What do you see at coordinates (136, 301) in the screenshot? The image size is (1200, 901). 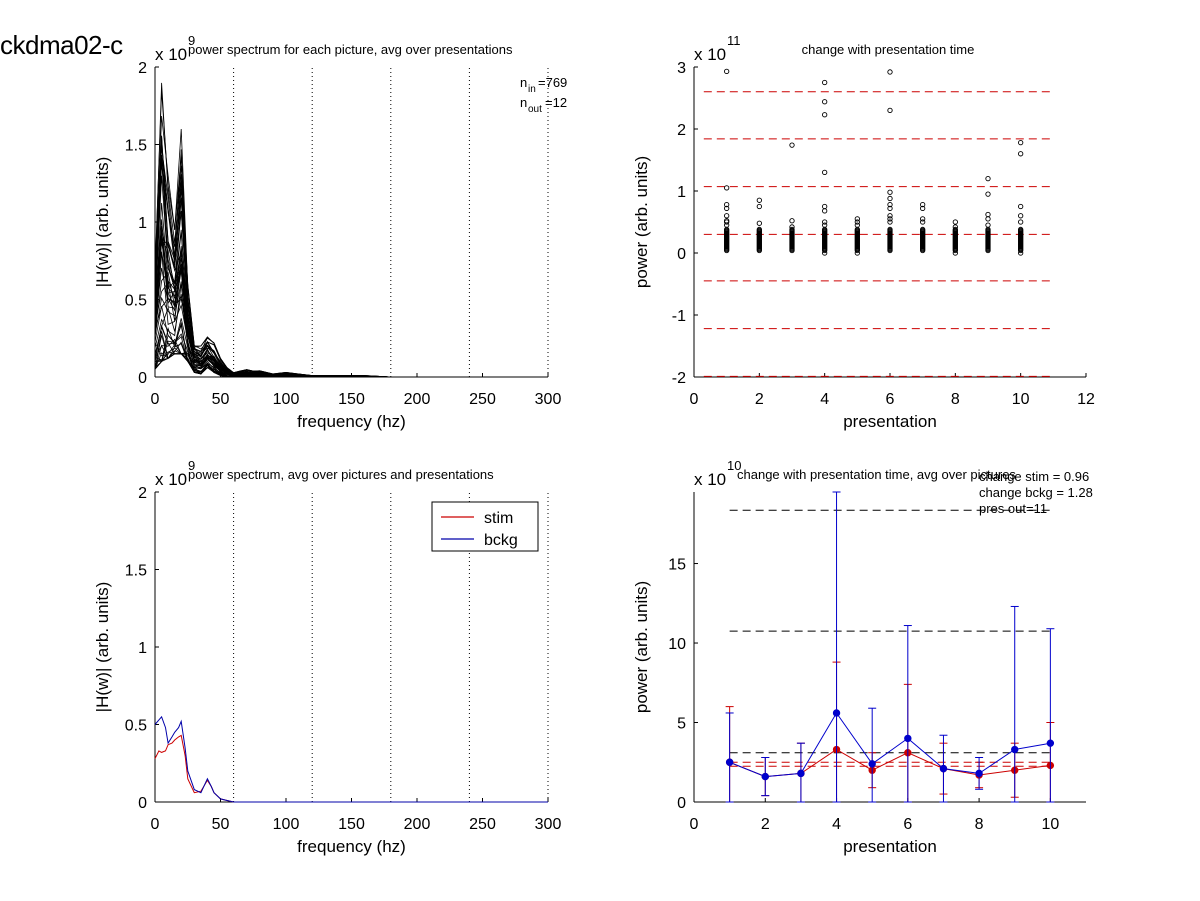 I see `y-tick-label: 0.5` at bounding box center [136, 301].